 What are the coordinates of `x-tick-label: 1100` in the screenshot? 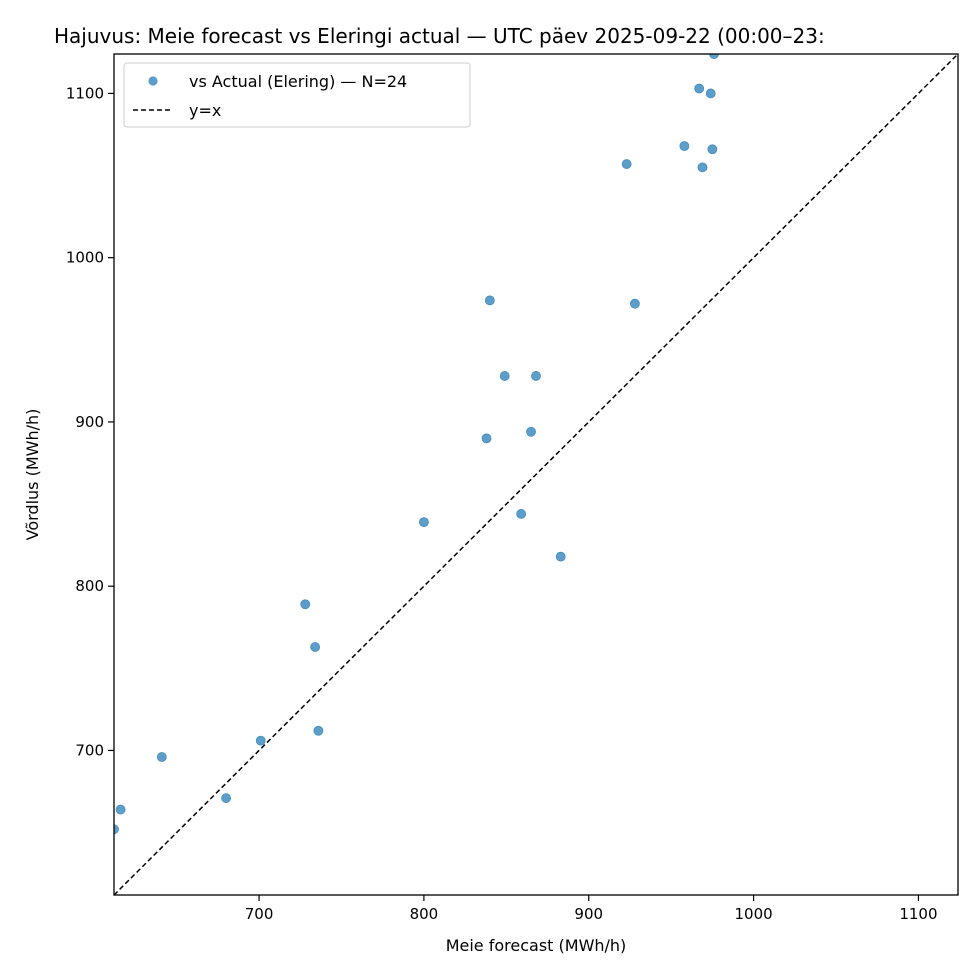 It's located at (918, 914).